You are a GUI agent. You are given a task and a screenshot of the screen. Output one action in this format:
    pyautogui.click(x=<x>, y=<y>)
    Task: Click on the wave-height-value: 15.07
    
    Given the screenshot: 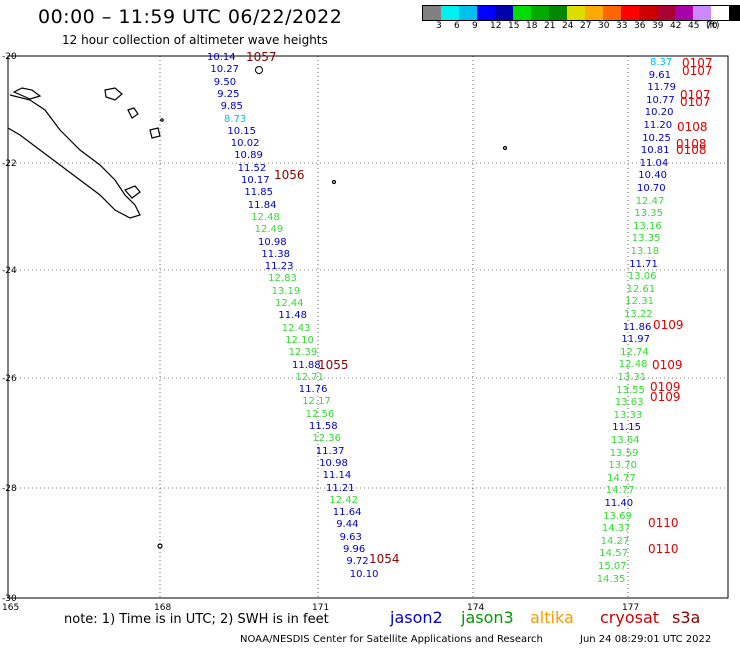 What is the action you would take?
    pyautogui.click(x=612, y=566)
    